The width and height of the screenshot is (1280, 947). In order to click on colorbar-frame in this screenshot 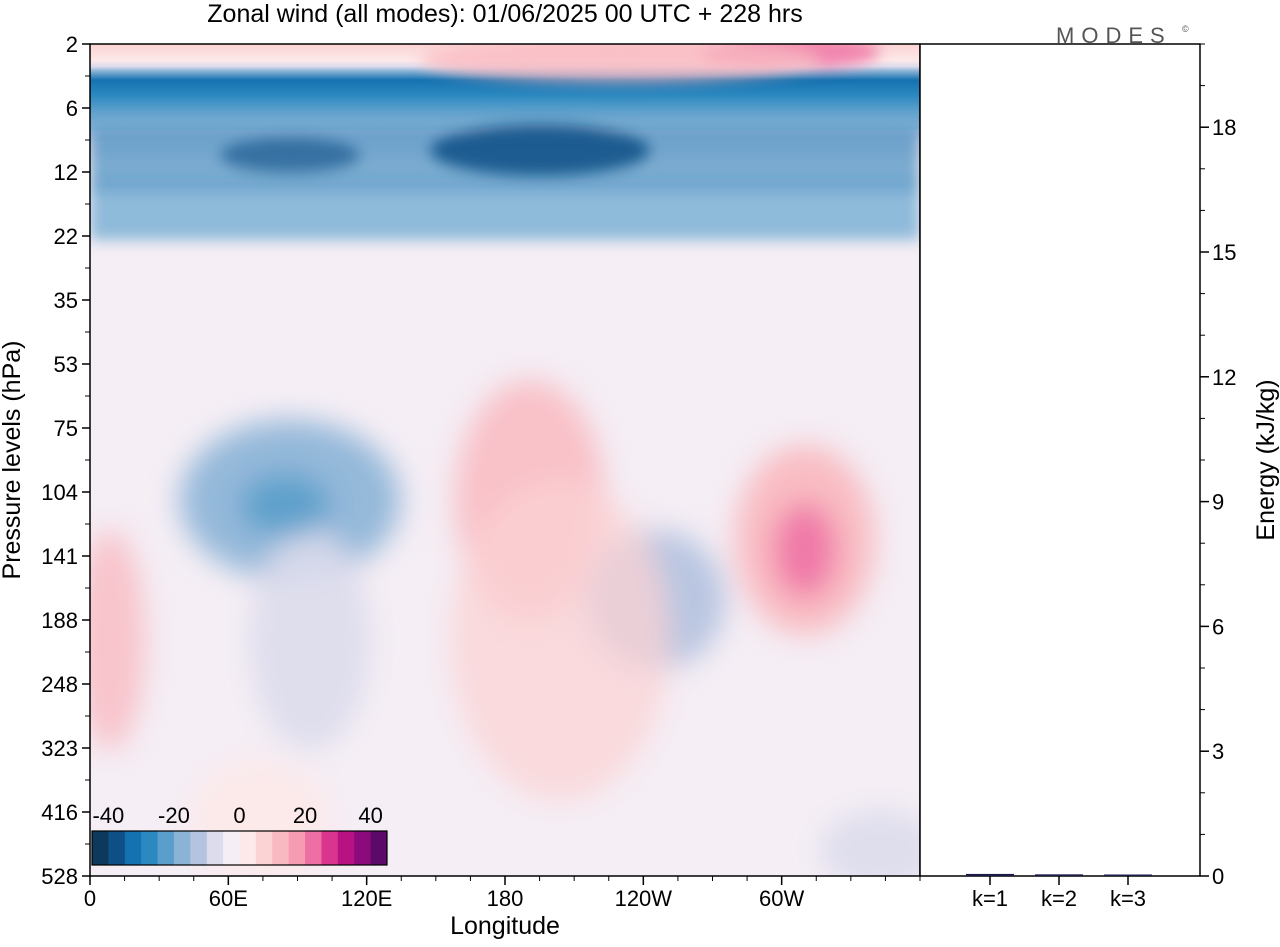, I will do `click(239, 848)`.